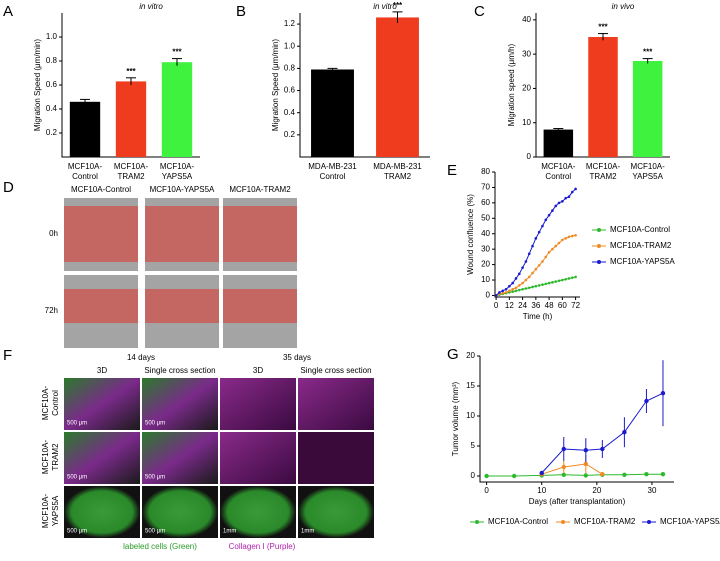 This screenshot has width=720, height=561. Describe the element at coordinates (642, 261) in the screenshot. I see `legend-label: MCF10A-YAPS5A` at that location.